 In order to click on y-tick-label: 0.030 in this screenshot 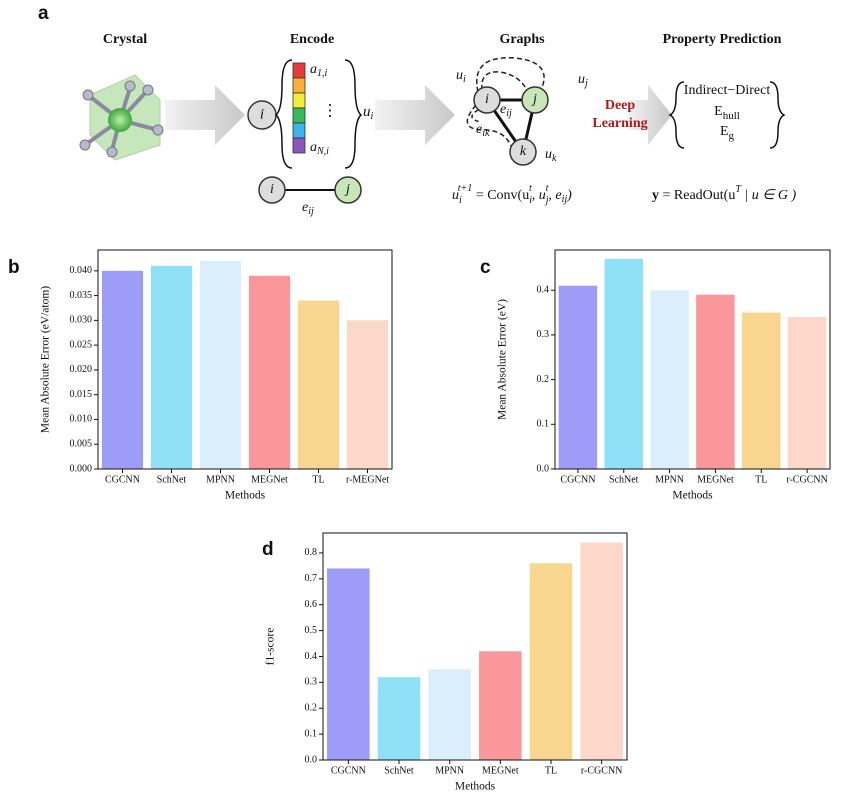, I will do `click(81, 320)`.